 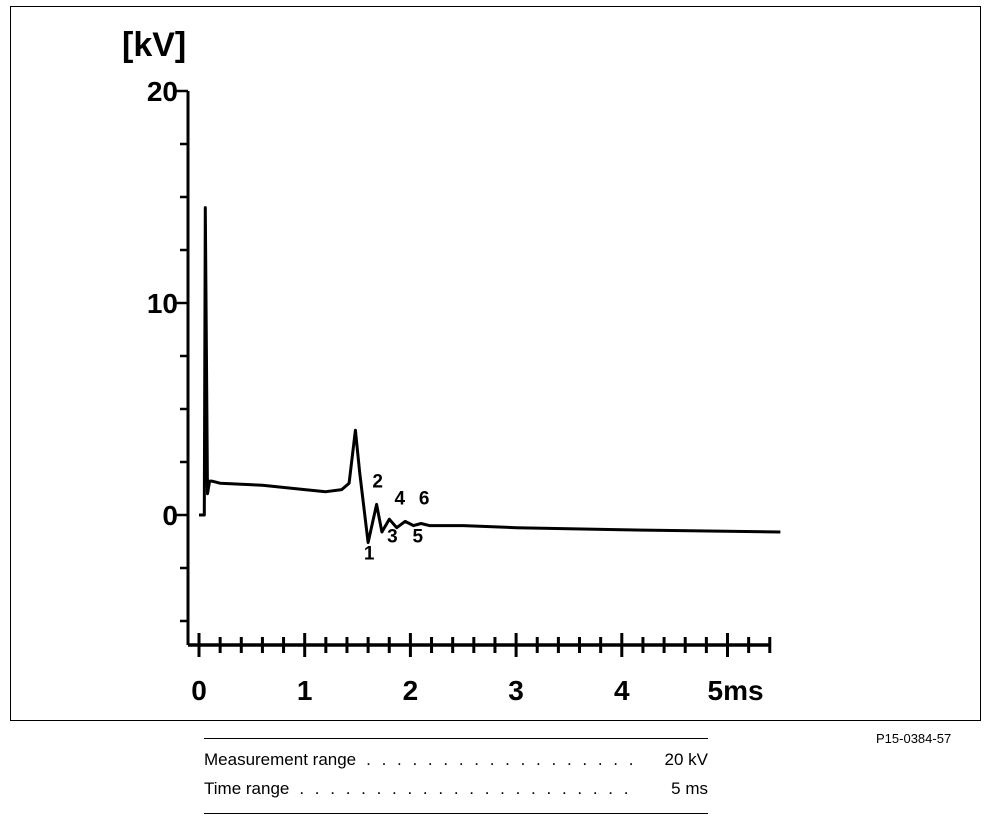 What do you see at coordinates (686, 759) in the screenshot?
I see `measurement-range-value: 20 kV` at bounding box center [686, 759].